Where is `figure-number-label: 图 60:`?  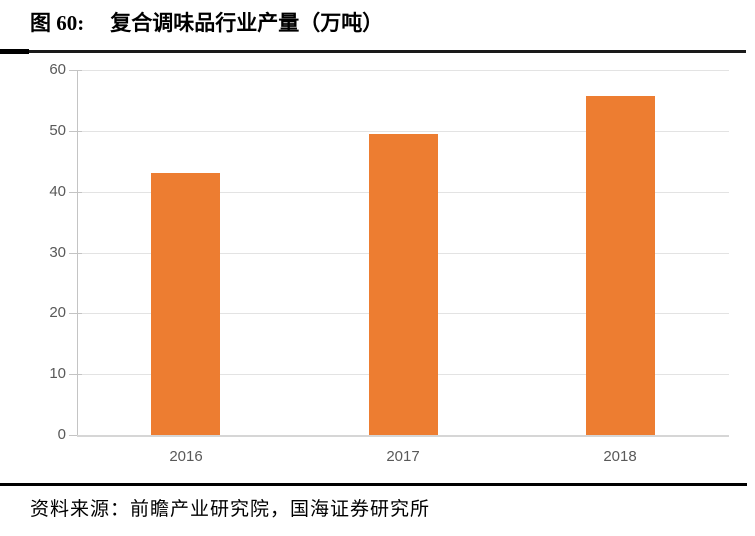 figure-number-label: 图 60: is located at coordinates (57, 23).